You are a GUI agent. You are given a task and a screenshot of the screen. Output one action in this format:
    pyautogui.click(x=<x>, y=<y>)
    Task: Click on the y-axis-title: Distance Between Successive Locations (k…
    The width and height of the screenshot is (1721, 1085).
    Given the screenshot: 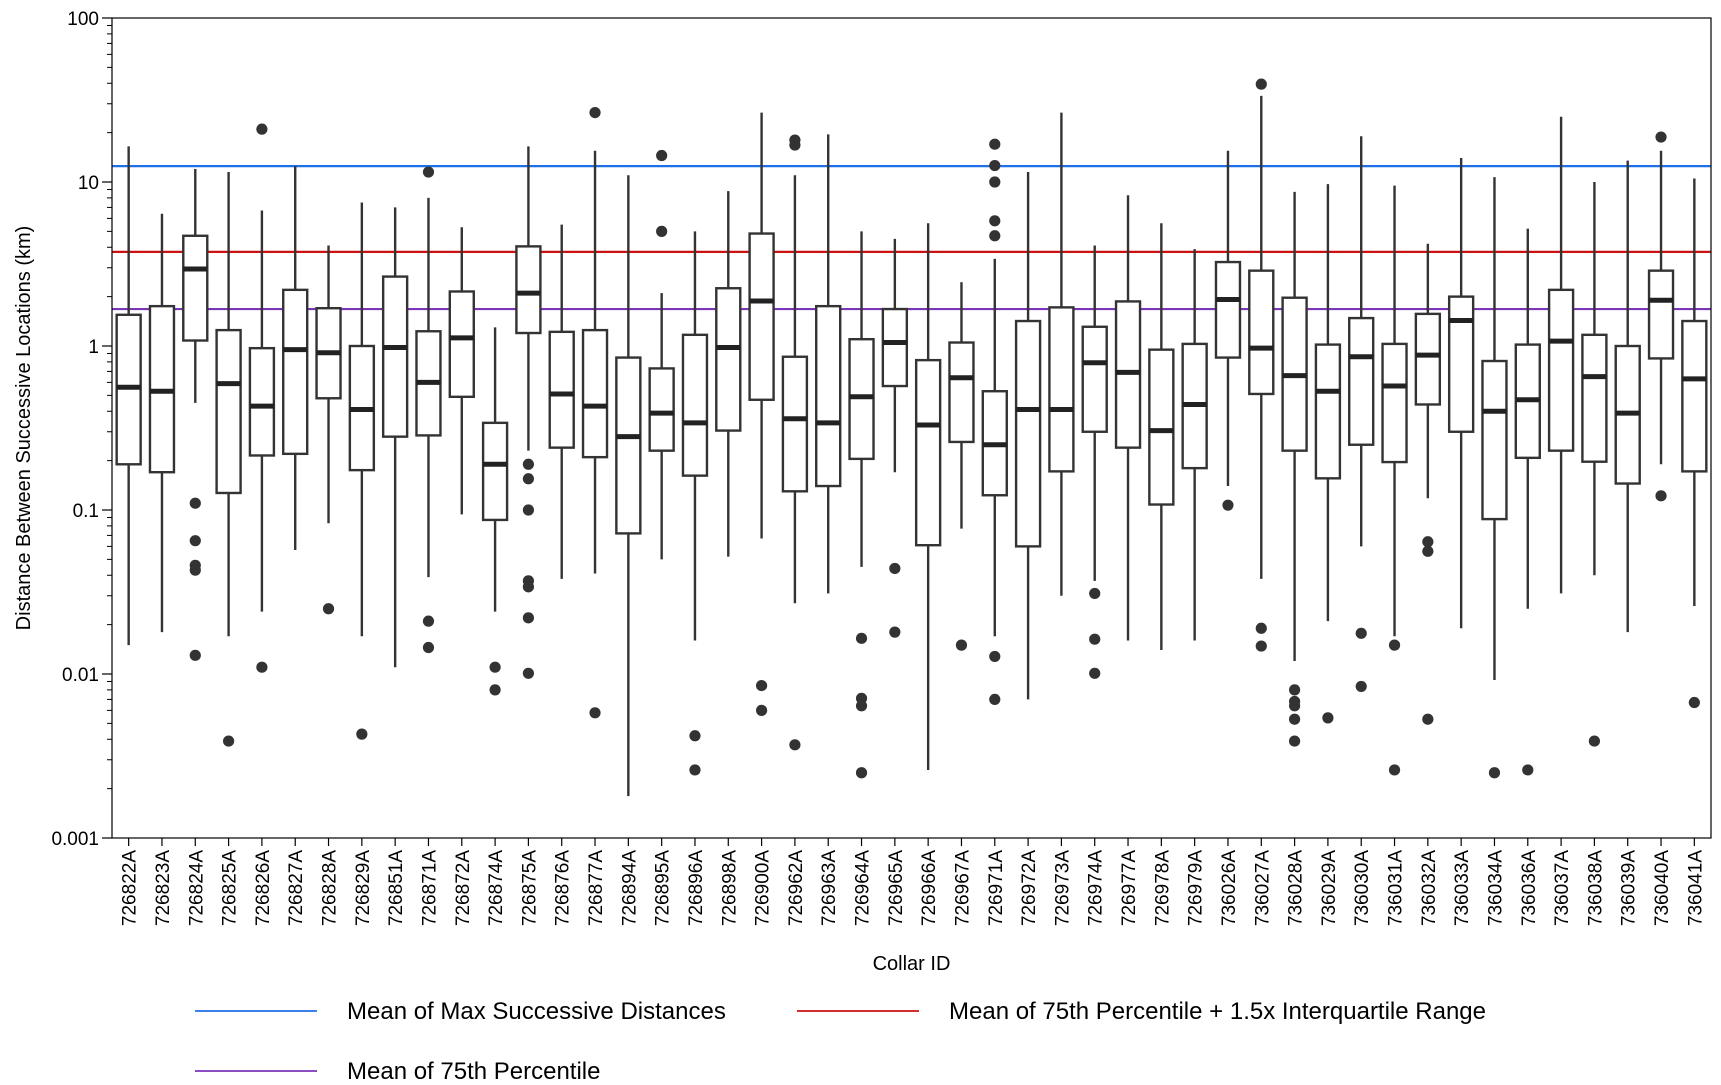 What is the action you would take?
    pyautogui.click(x=24, y=428)
    